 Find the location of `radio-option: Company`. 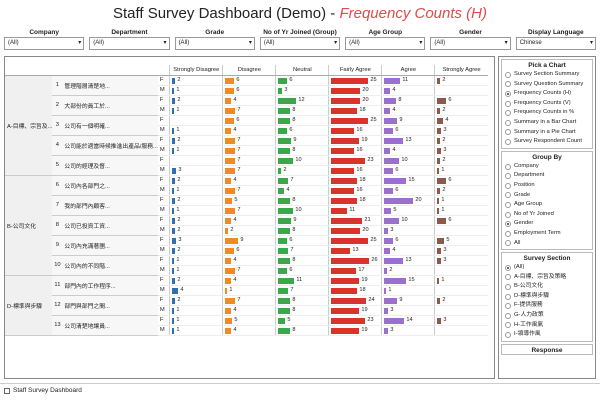

radio-option: Company is located at coordinates (547, 167).